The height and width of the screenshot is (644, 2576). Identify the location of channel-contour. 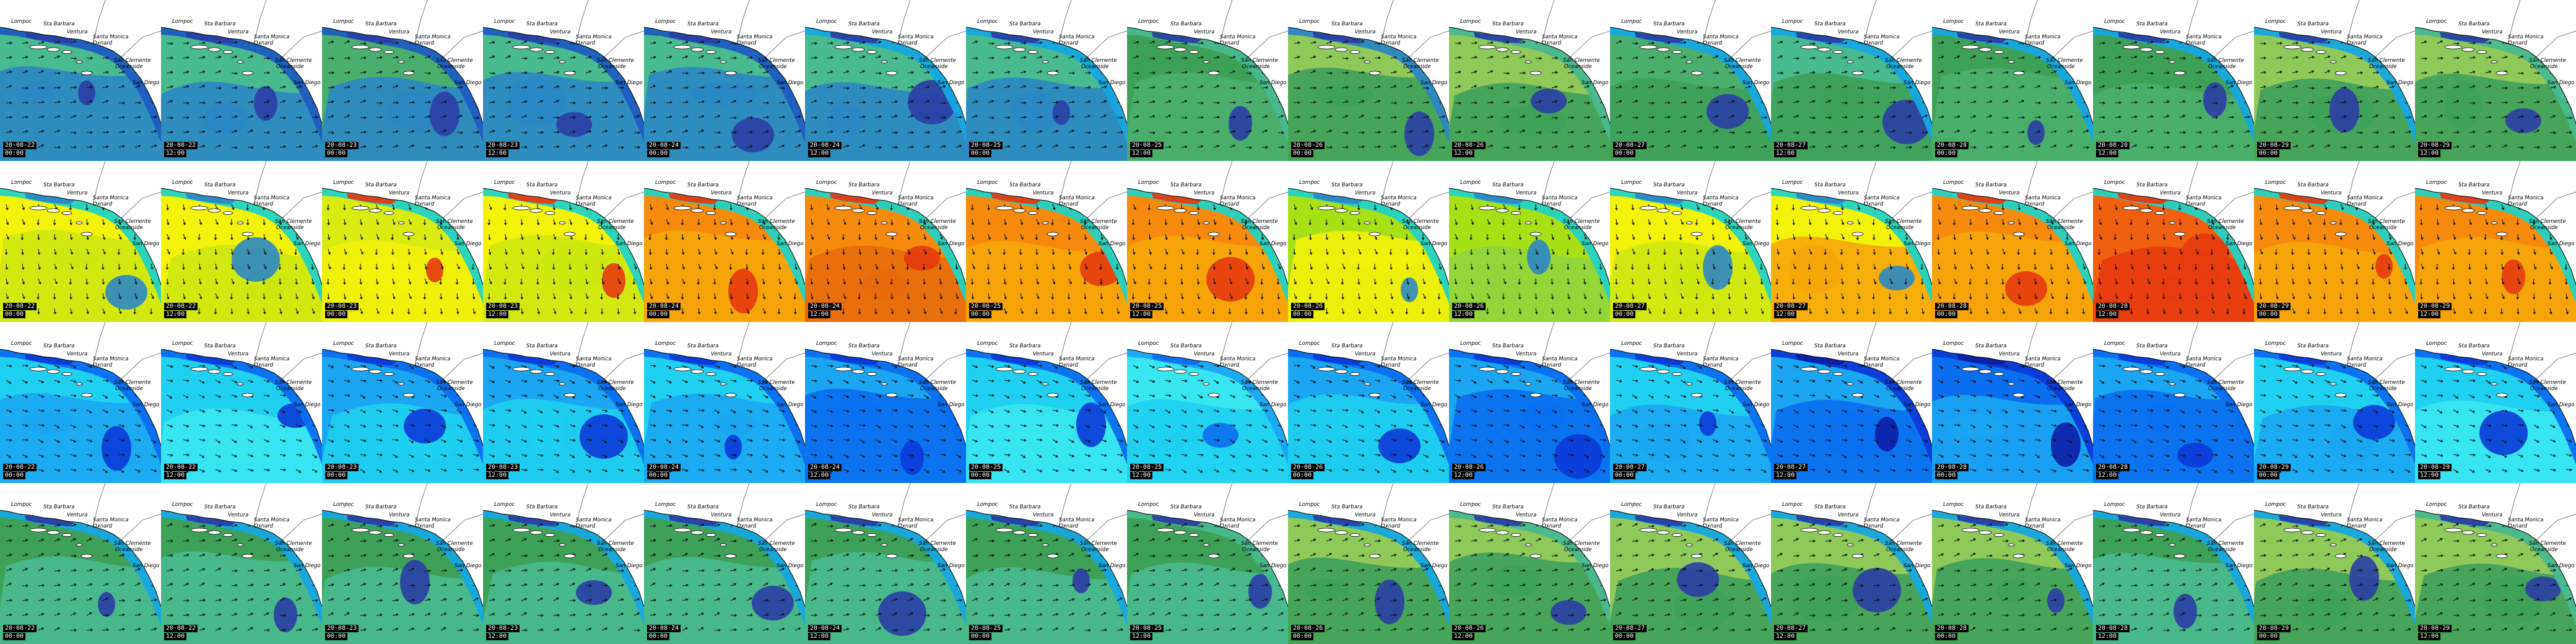
(1176, 37).